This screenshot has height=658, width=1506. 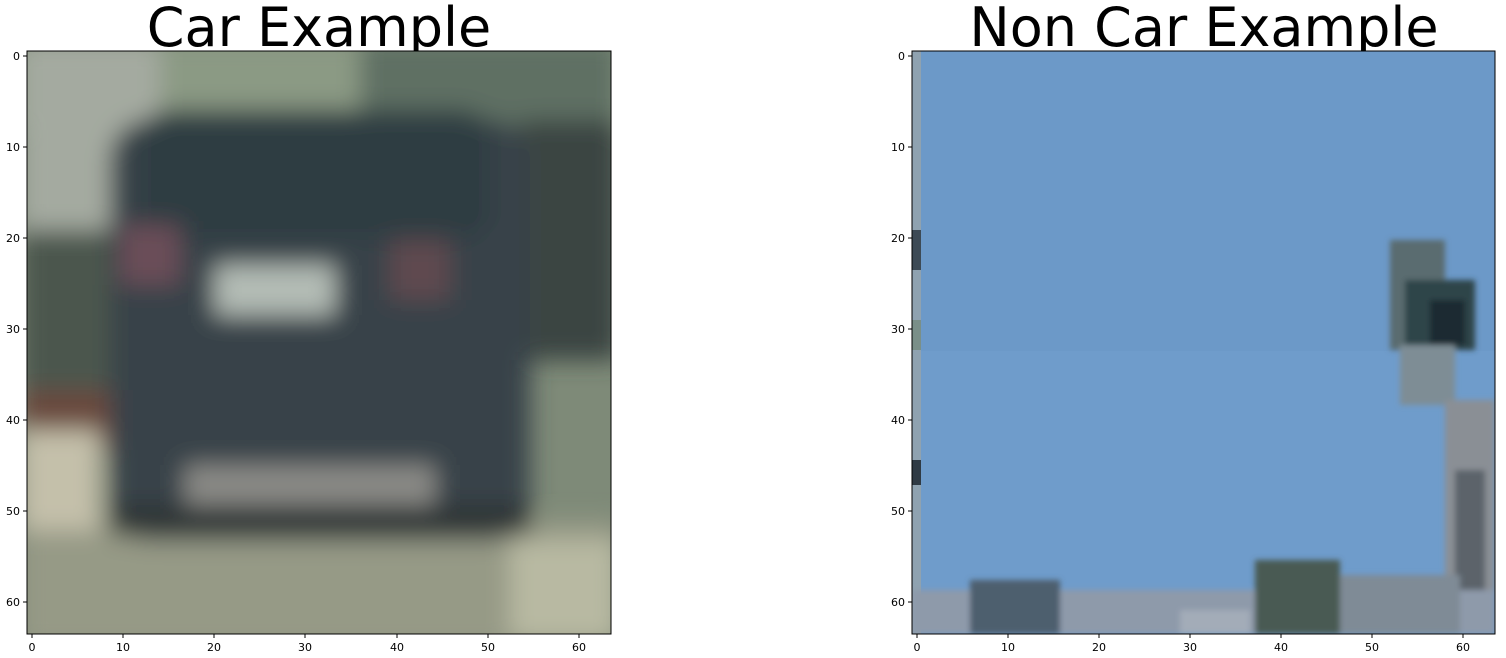 I want to click on car-example-title: Car Example, so click(x=319, y=29).